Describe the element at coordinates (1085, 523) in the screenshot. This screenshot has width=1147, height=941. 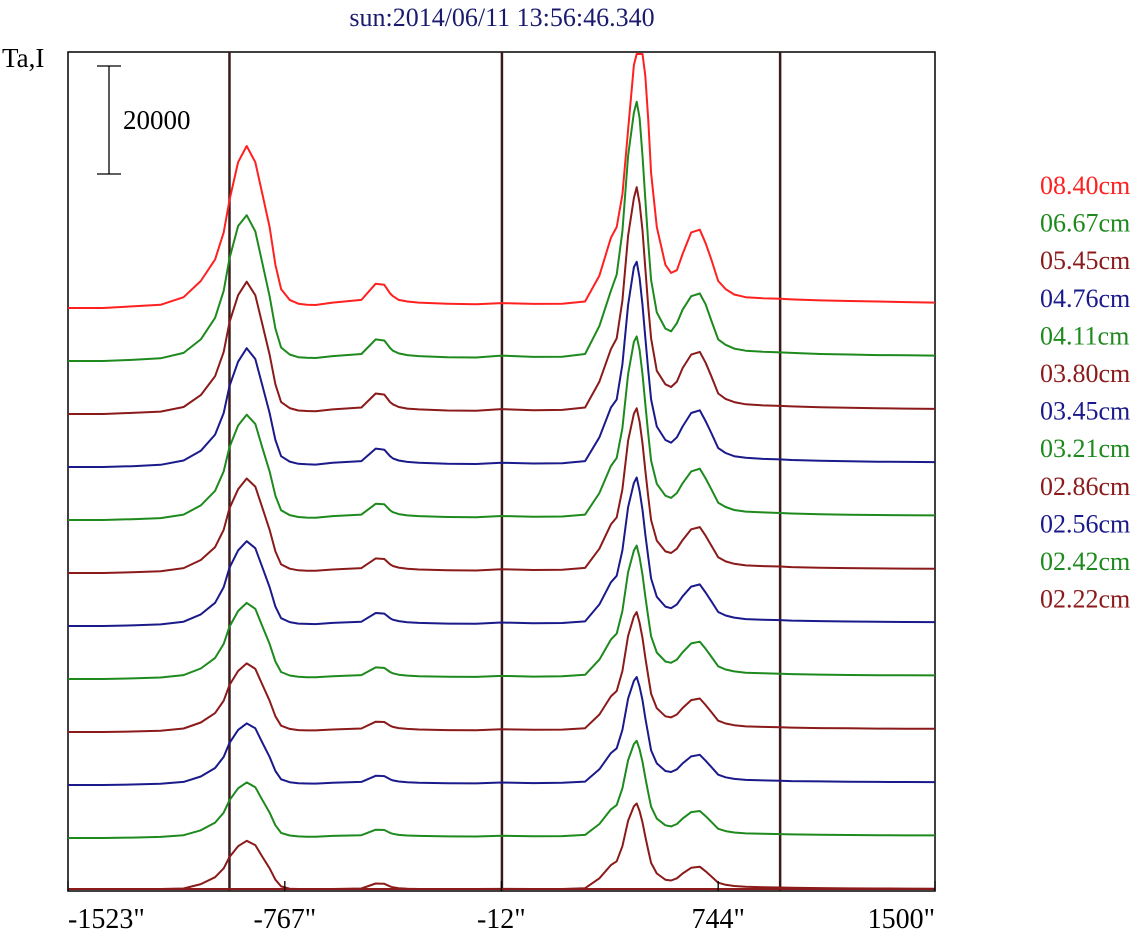
I see `legend-entry: 02.56cm` at that location.